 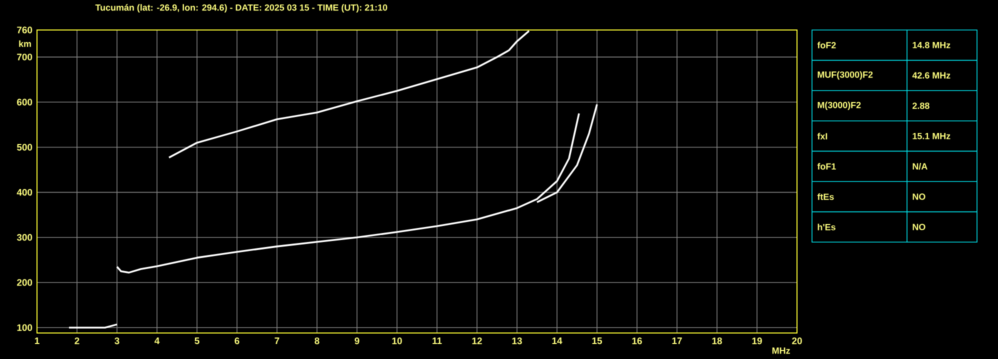 What do you see at coordinates (317, 341) in the screenshot?
I see `x-tick-label: 8` at bounding box center [317, 341].